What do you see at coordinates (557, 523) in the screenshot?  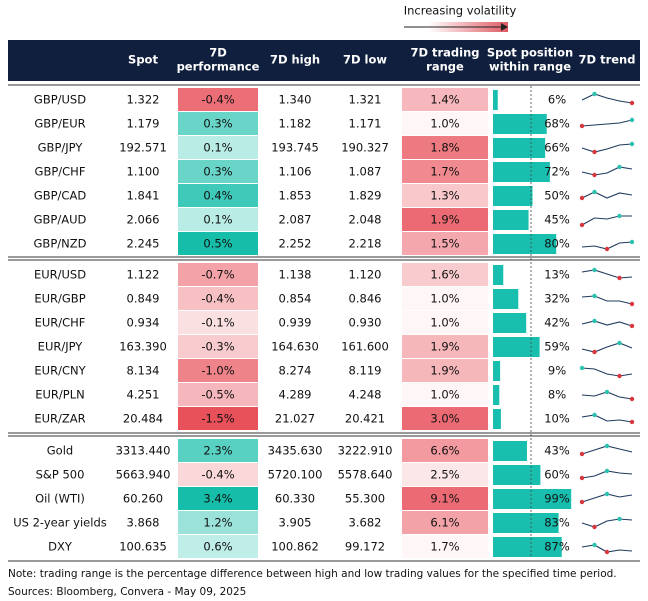 I see `cell-value: 83%` at bounding box center [557, 523].